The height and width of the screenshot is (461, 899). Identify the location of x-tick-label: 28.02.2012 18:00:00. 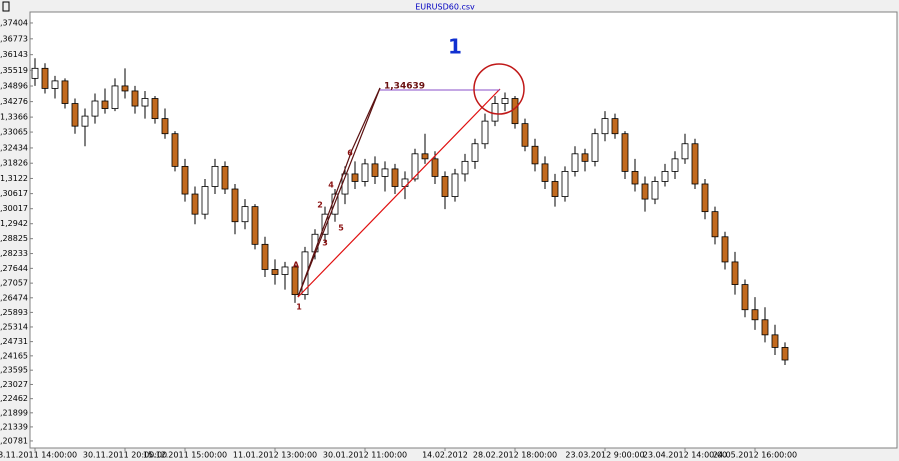
(515, 455).